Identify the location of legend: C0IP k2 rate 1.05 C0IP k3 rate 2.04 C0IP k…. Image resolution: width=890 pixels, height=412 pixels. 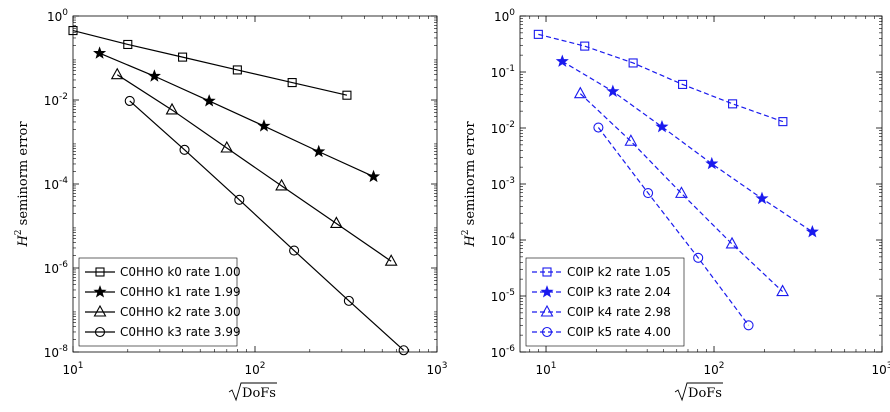
(605, 302).